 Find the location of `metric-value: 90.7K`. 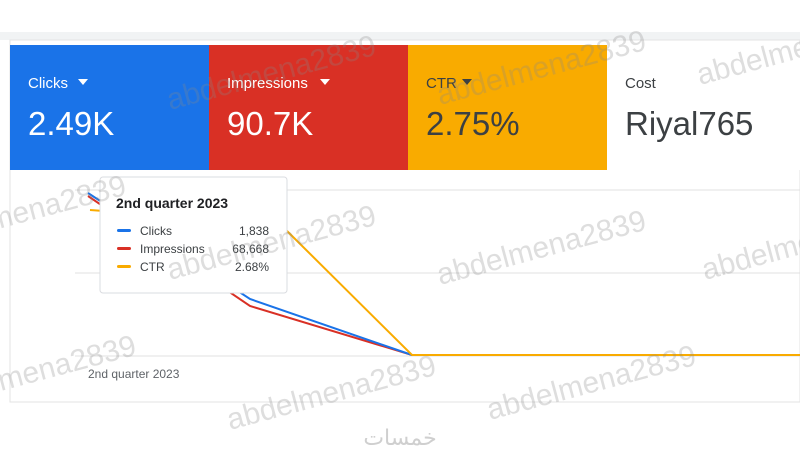

metric-value: 90.7K is located at coordinates (270, 123).